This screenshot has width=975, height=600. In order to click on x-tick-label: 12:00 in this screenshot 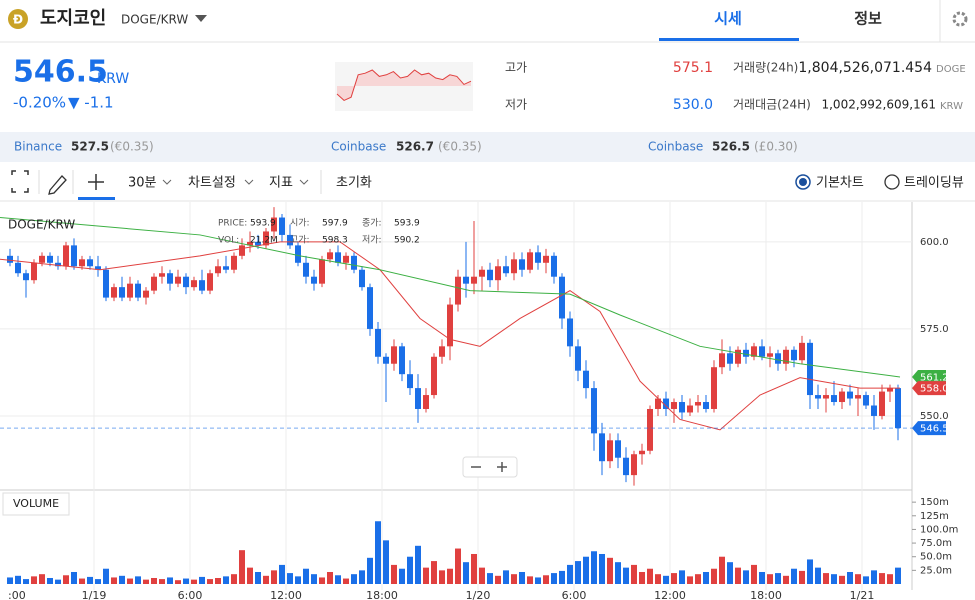, I will do `click(670, 594)`.